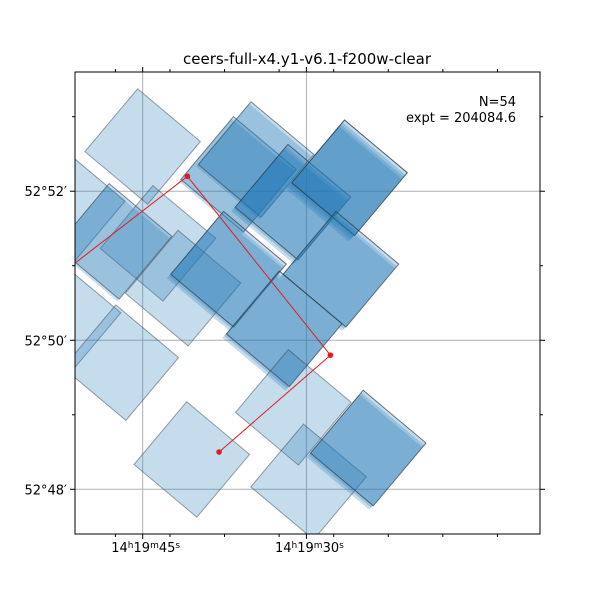 The width and height of the screenshot is (600, 604). What do you see at coordinates (309, 548) in the screenshot?
I see `x-tick-label: 14h19m30s` at bounding box center [309, 548].